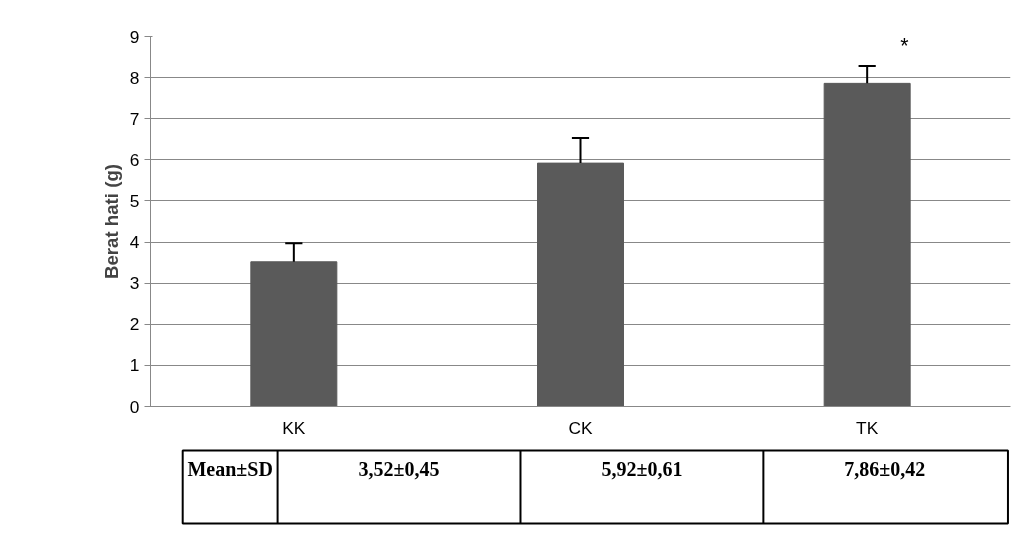  I want to click on y-tick-label: 5, so click(134, 200).